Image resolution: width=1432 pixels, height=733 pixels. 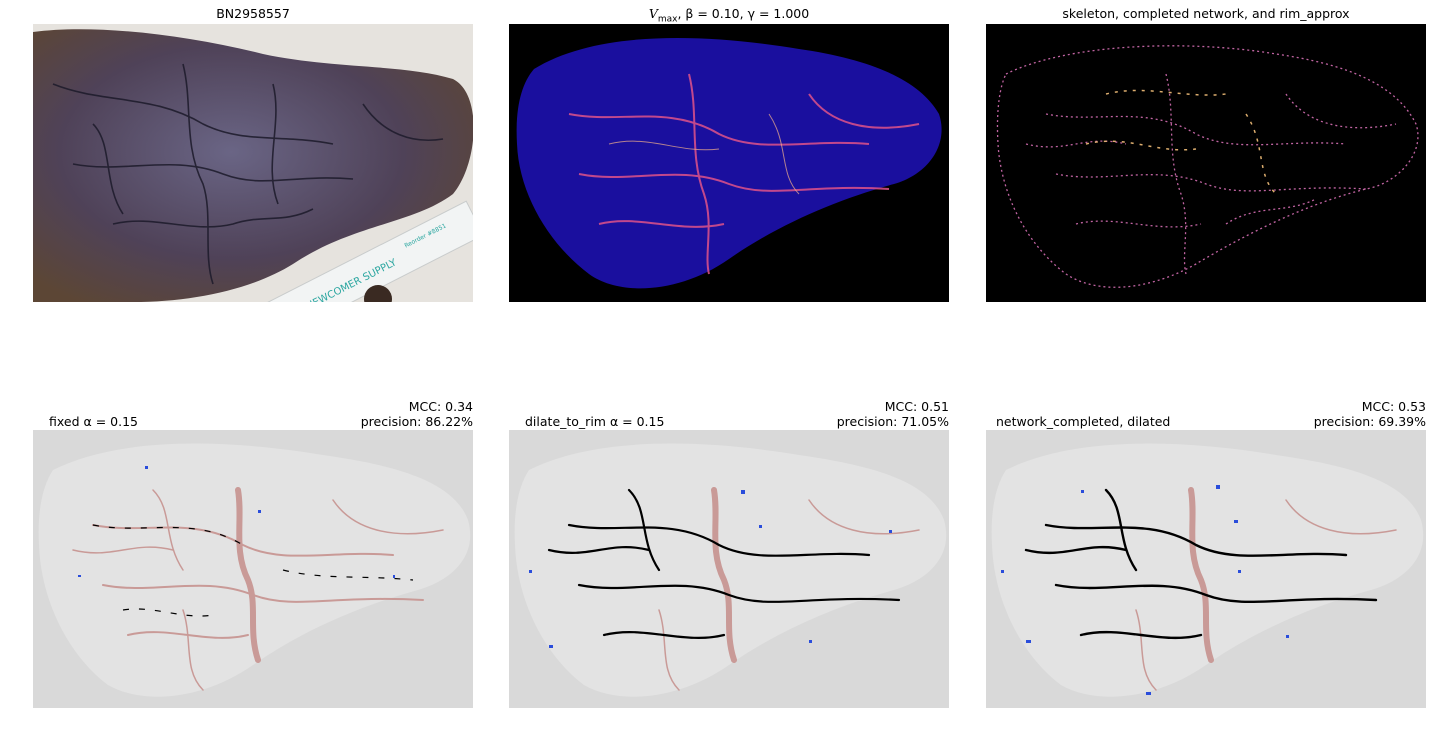 I want to click on panel5-mcc: MCC: 0.51, so click(x=916, y=406).